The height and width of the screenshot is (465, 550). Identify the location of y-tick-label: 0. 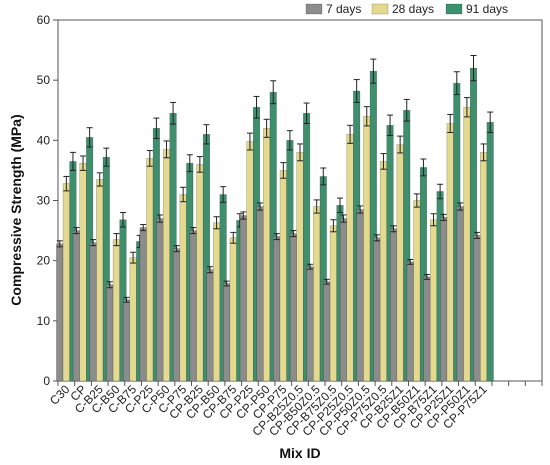
(46, 381).